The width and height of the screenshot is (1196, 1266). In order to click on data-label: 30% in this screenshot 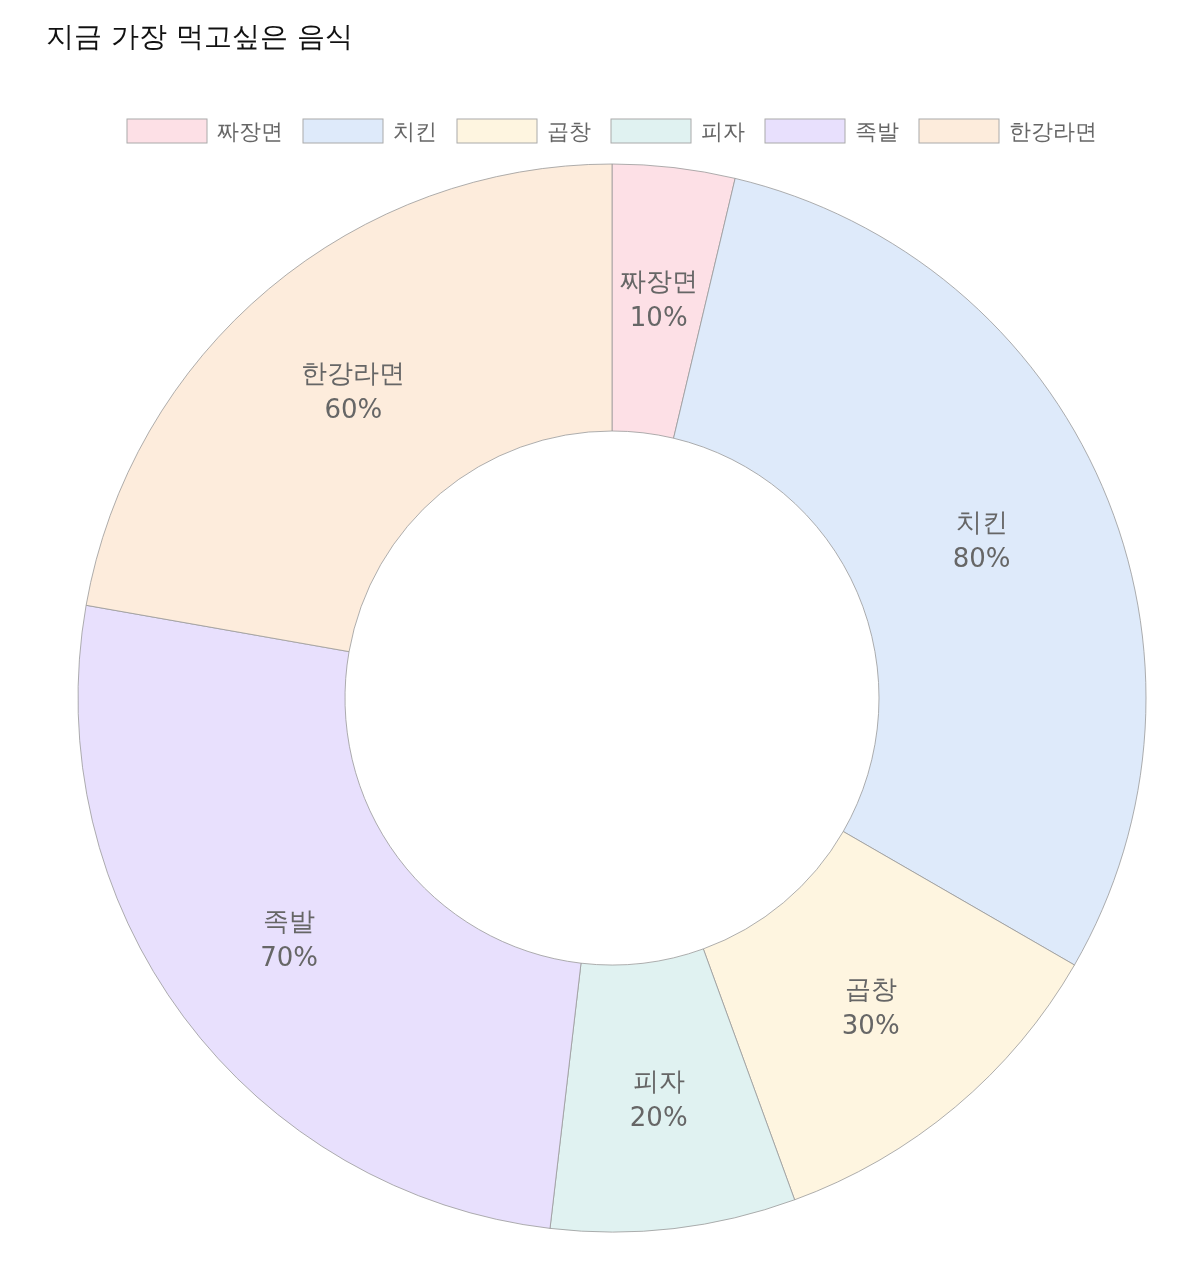, I will do `click(870, 1025)`.